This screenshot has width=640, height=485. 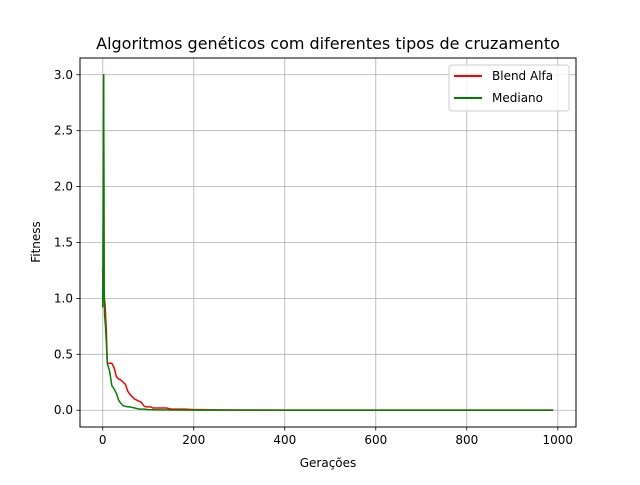 What do you see at coordinates (522, 76) in the screenshot?
I see `legend-label-blend-alfa: Blend Alfa` at bounding box center [522, 76].